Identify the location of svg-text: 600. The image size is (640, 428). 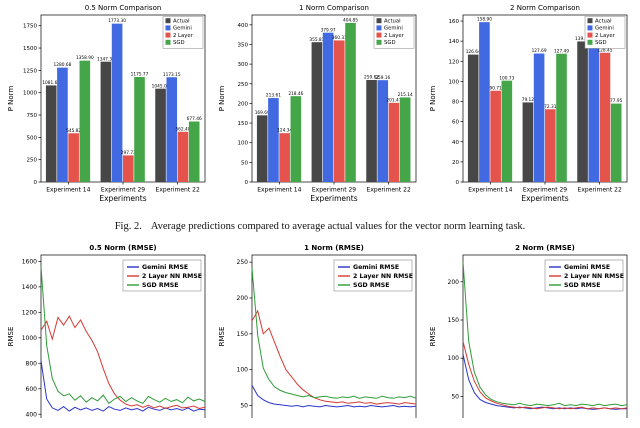
(32, 389).